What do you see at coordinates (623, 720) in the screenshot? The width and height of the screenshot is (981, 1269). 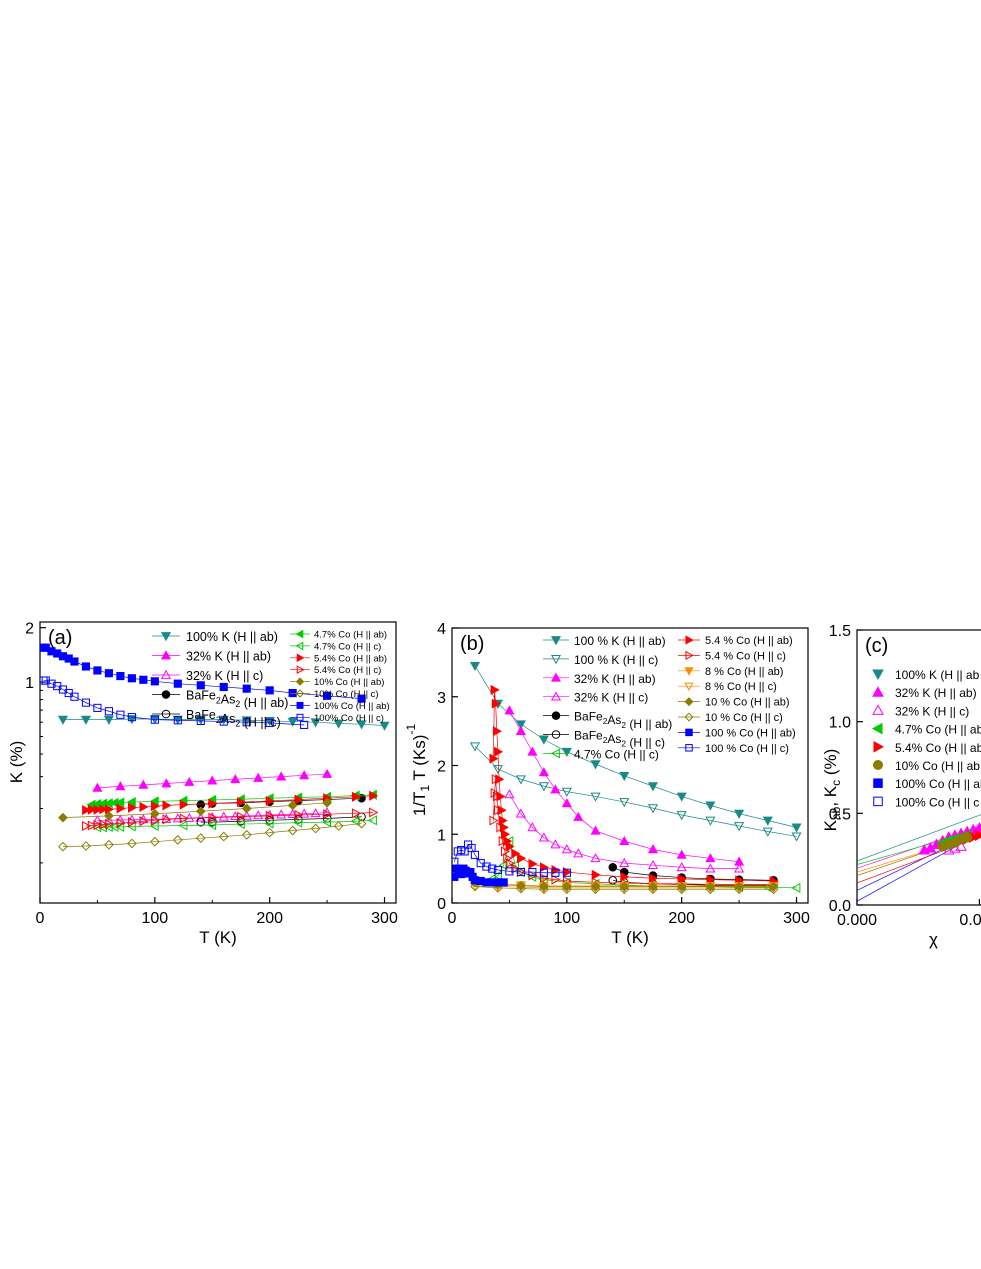 I see `legend-label: BaFe2As2 (H || ab)` at bounding box center [623, 720].